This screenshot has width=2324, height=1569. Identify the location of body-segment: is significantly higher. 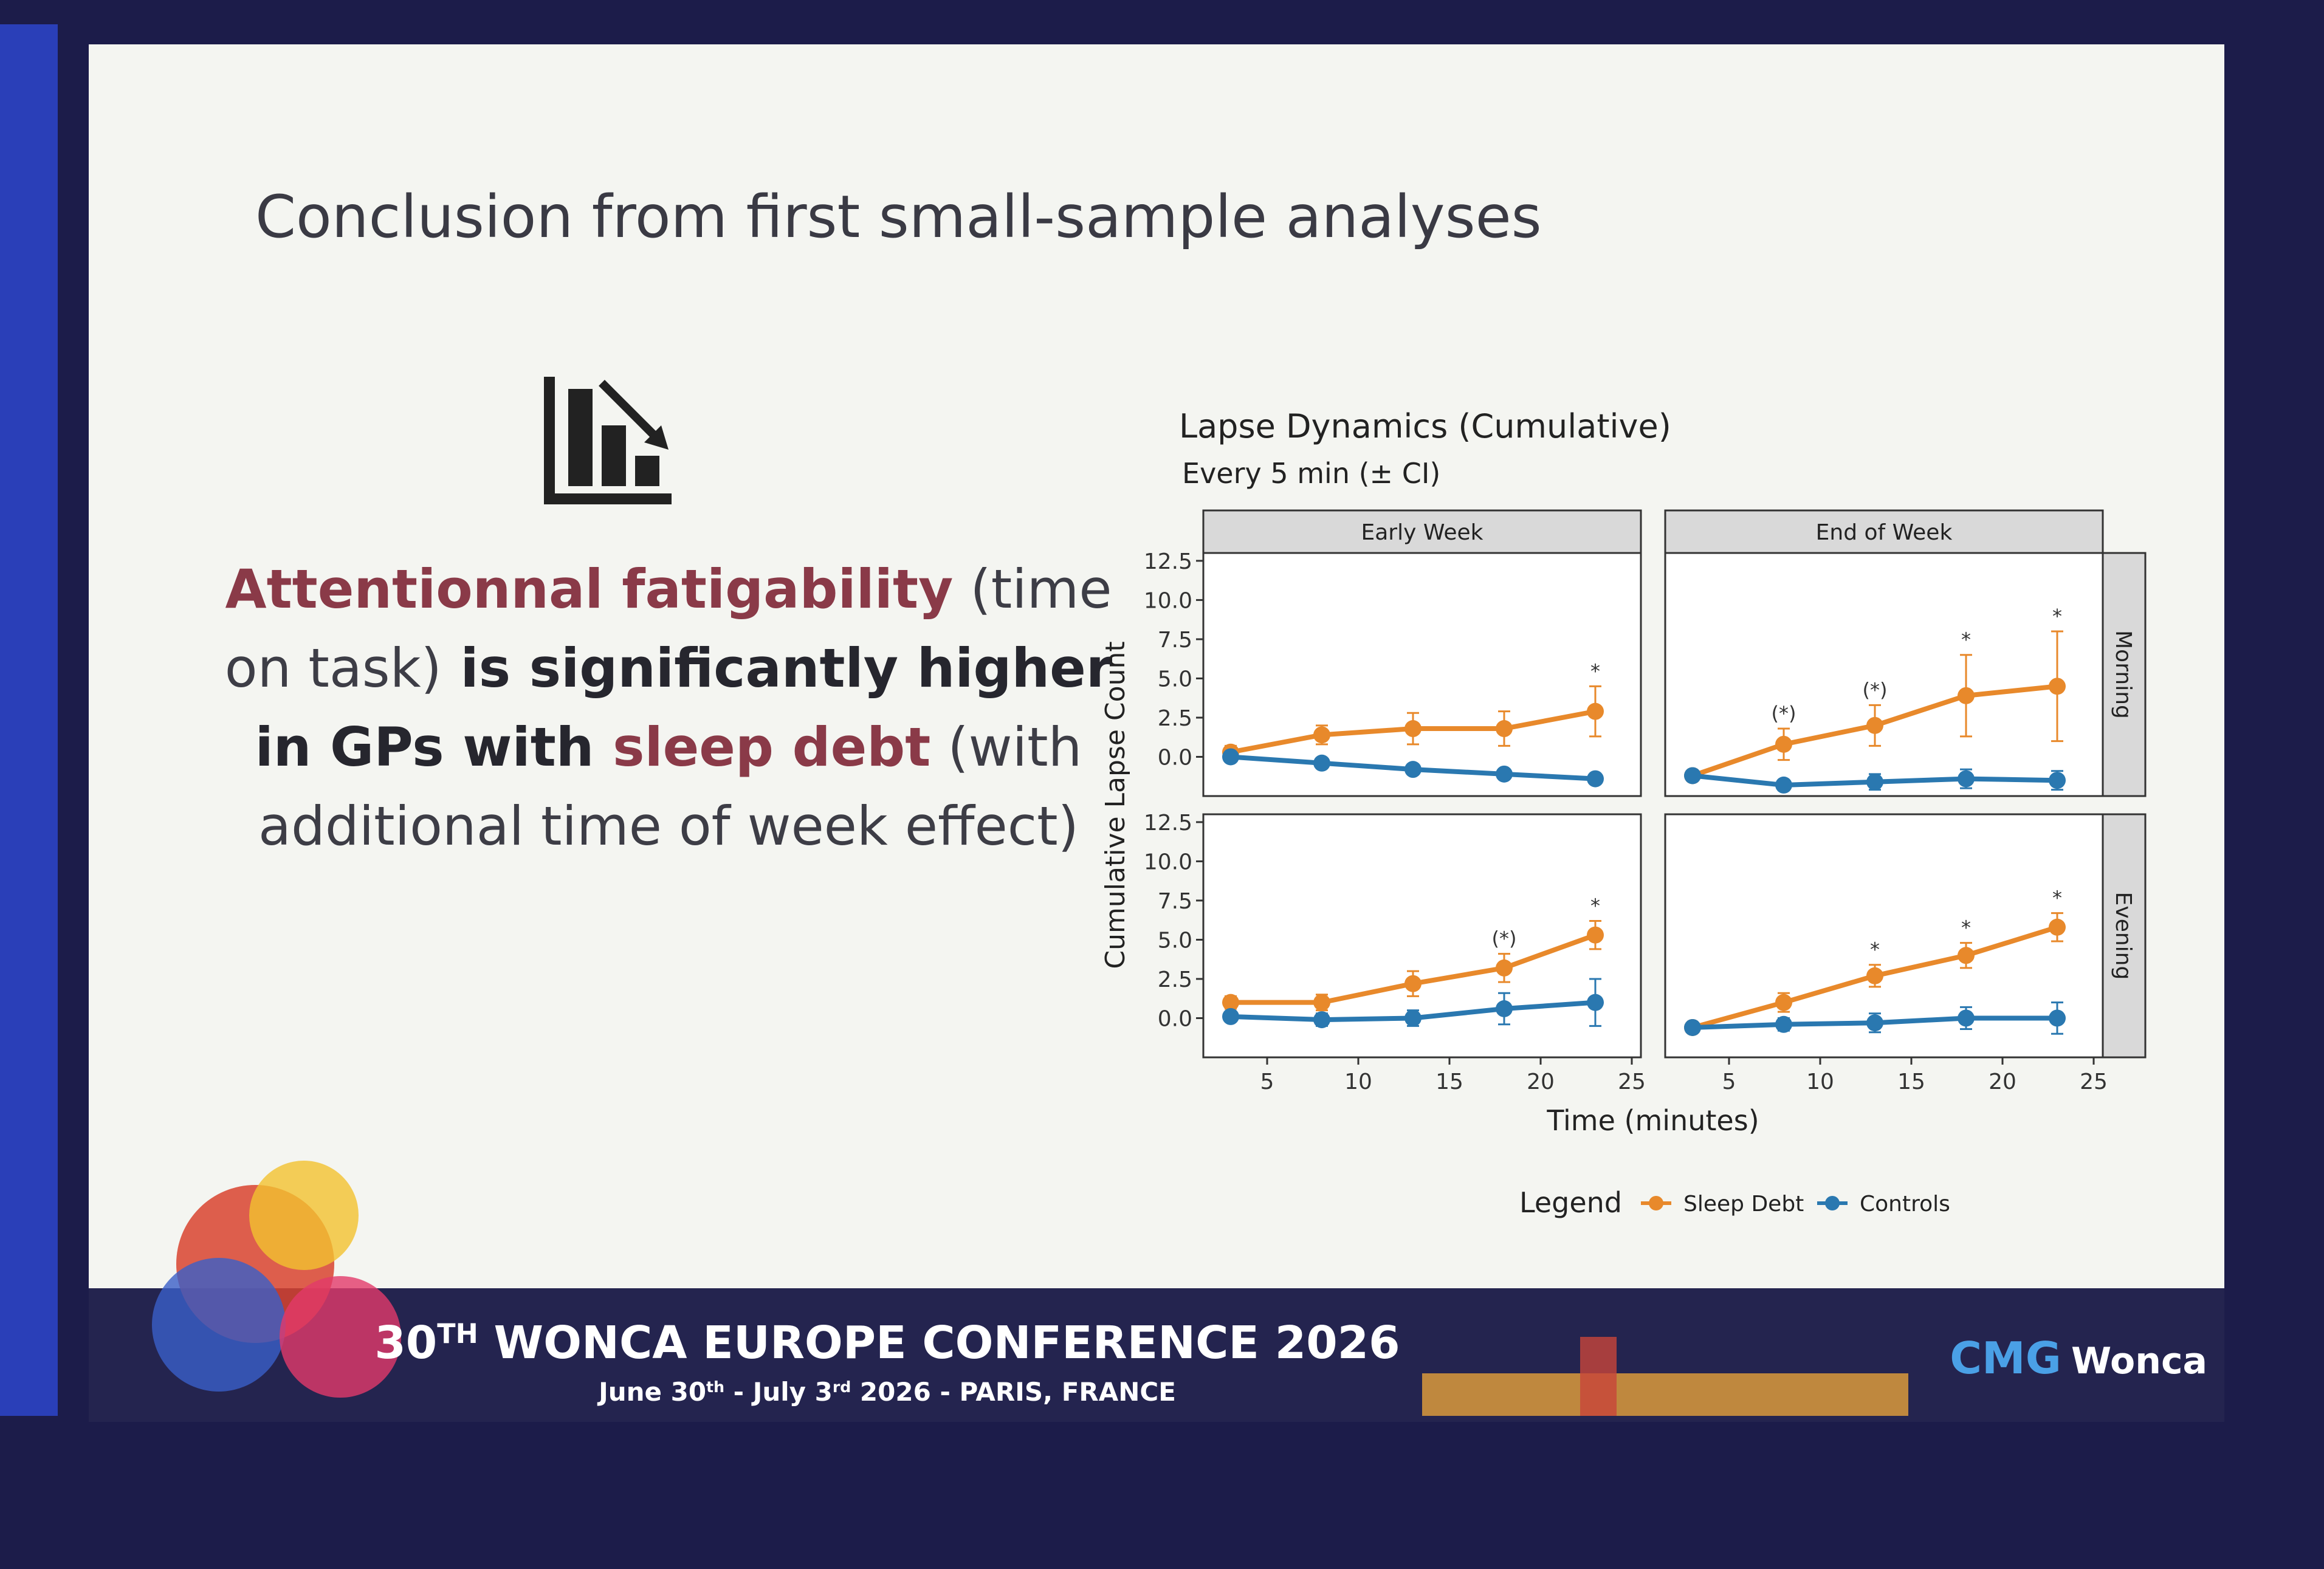
(777, 668).